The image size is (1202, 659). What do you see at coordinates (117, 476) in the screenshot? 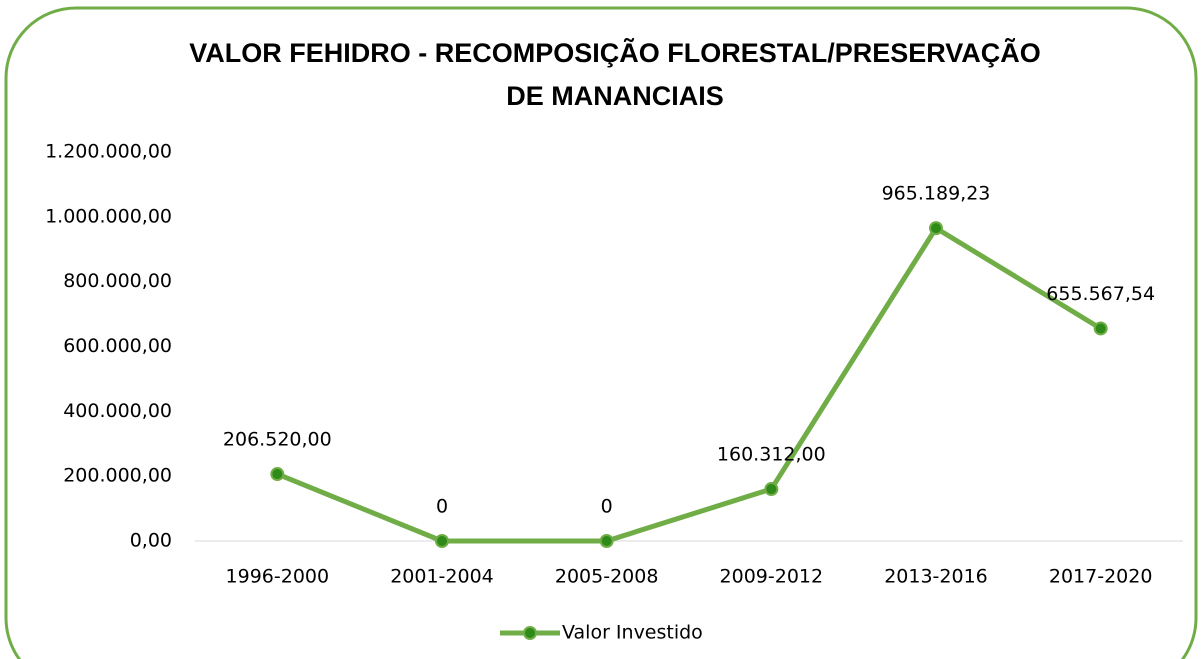
I see `y-tick-label: 200.000,00` at bounding box center [117, 476].